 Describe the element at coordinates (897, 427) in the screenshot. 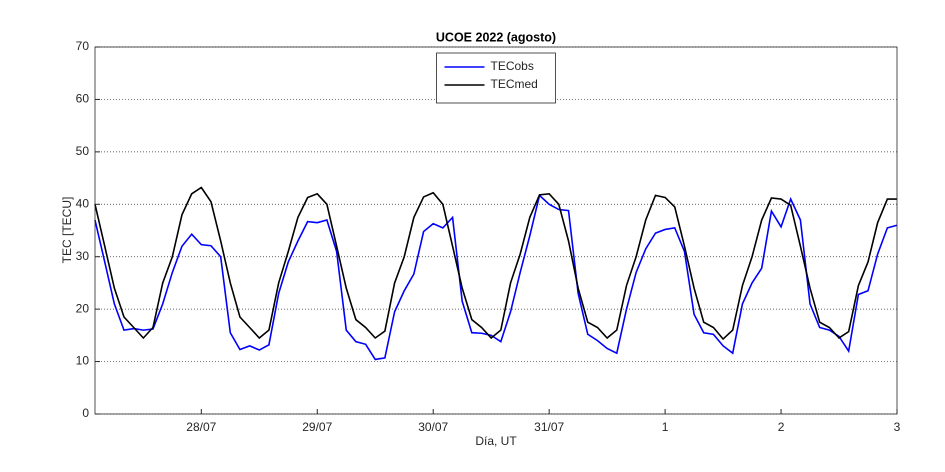

I see `x-tick-label: 3` at that location.